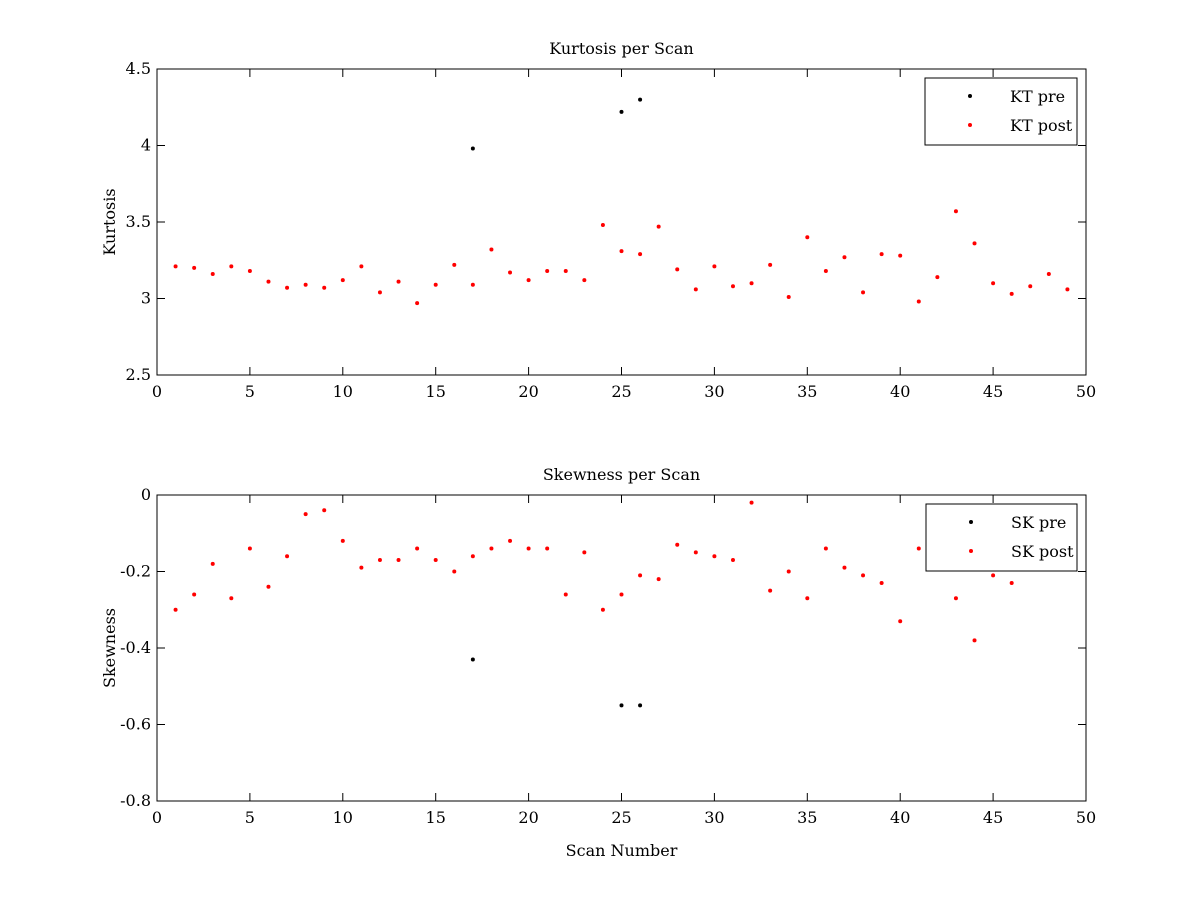 Image resolution: width=1200 pixels, height=900 pixels. I want to click on y-tick-label: 0, so click(146, 494).